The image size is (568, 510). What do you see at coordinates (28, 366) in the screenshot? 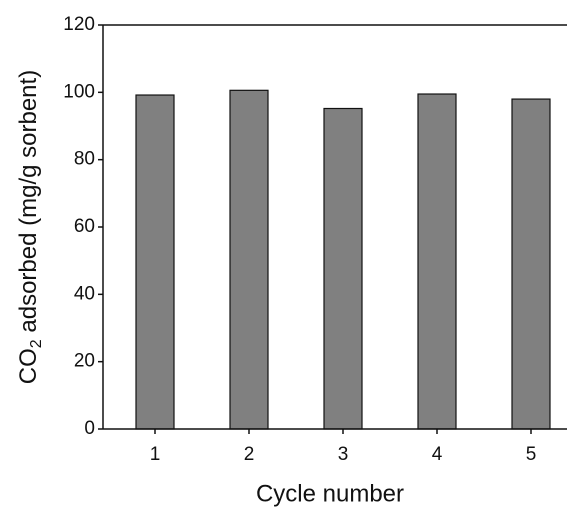
I see `y-axis-title-part: CO` at bounding box center [28, 366].